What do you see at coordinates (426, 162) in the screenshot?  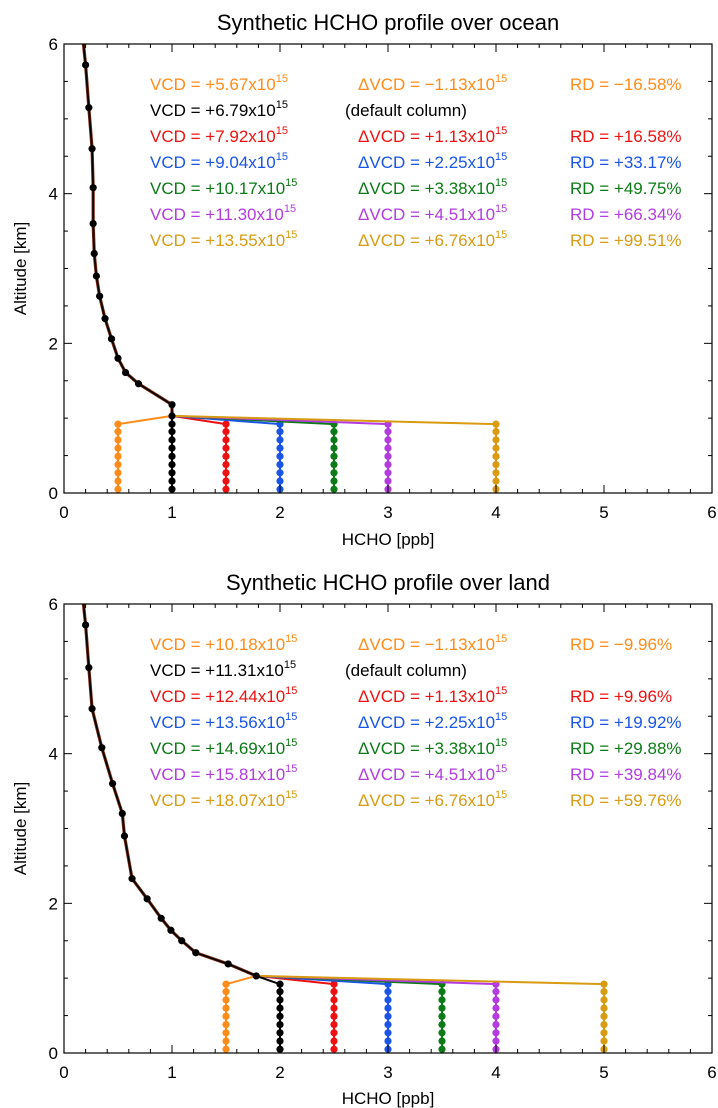 I see `annotation-dvcd-text: ΔVCD = +2.25x10` at bounding box center [426, 162].